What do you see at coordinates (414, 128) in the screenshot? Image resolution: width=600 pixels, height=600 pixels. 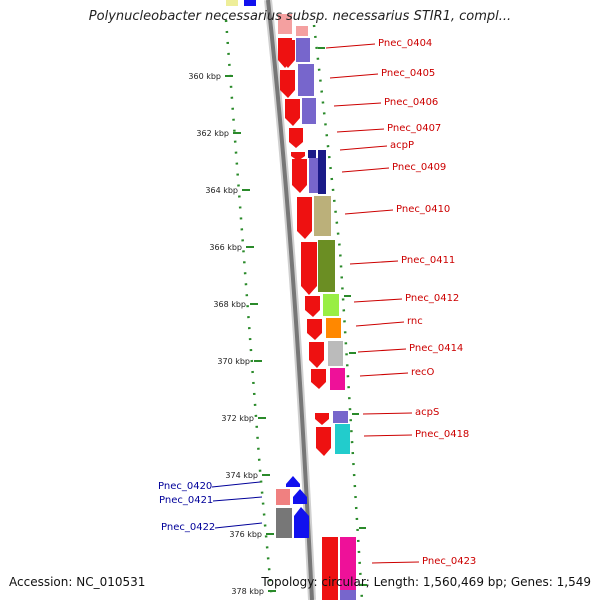 I see `gene-label: Pnec_0407` at bounding box center [414, 128].